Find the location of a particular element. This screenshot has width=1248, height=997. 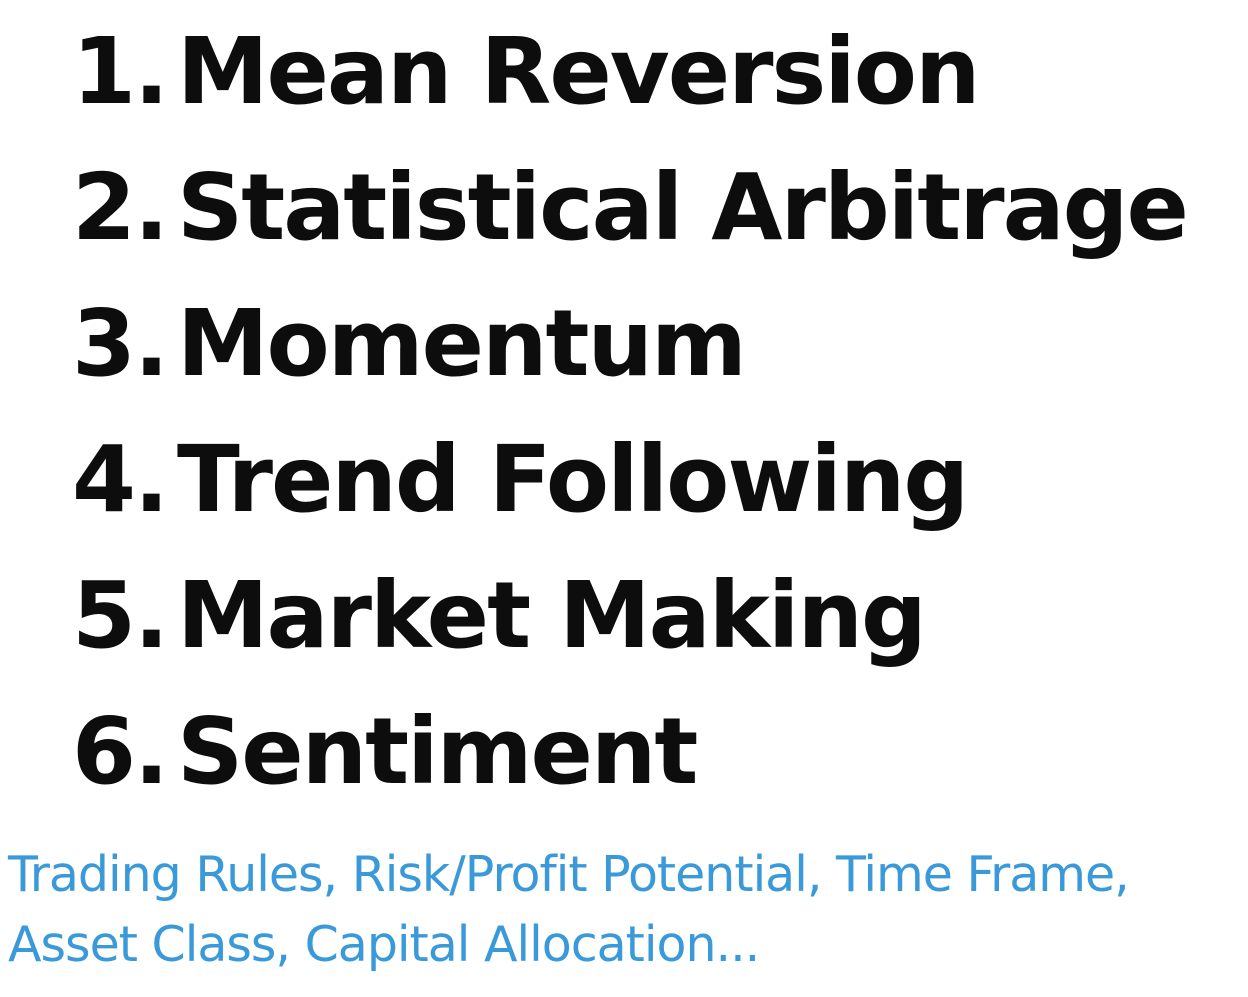

strategy-number: 5. is located at coordinates (120, 615).